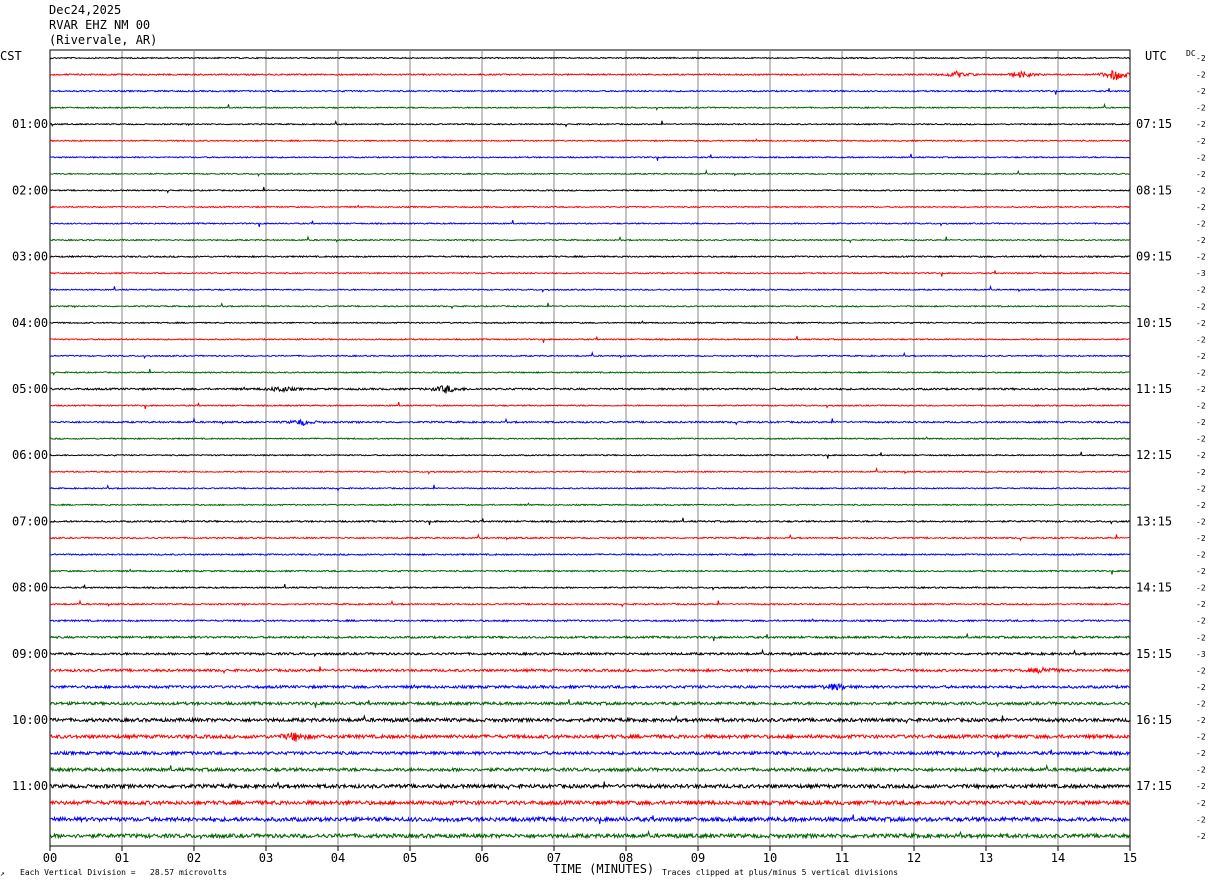 The width and height of the screenshot is (1210, 886). Describe the element at coordinates (85, 10) in the screenshot. I see `header-date: Dec24,2025` at that location.